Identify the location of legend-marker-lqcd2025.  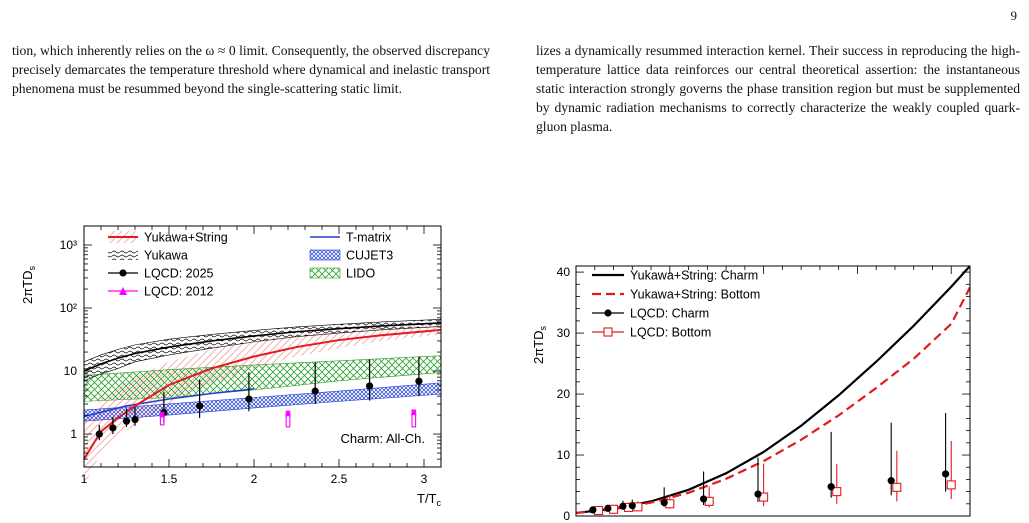
(123, 273).